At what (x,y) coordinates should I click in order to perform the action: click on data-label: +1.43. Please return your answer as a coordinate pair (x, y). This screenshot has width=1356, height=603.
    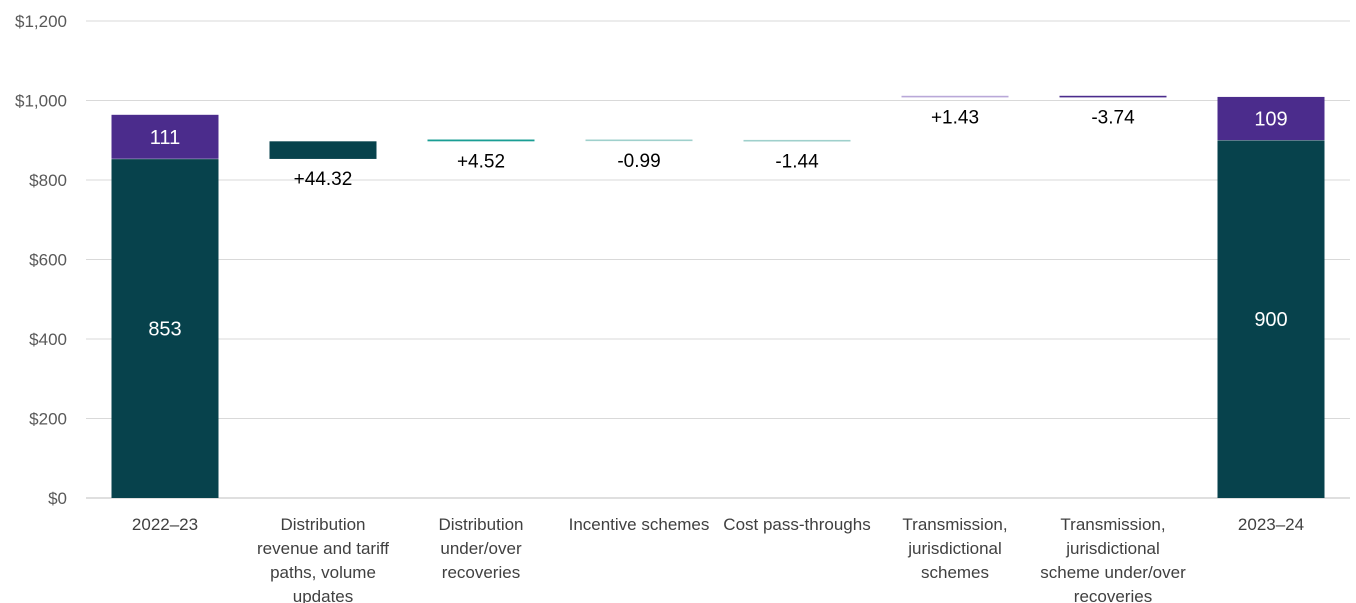
    Looking at the image, I should click on (955, 117).